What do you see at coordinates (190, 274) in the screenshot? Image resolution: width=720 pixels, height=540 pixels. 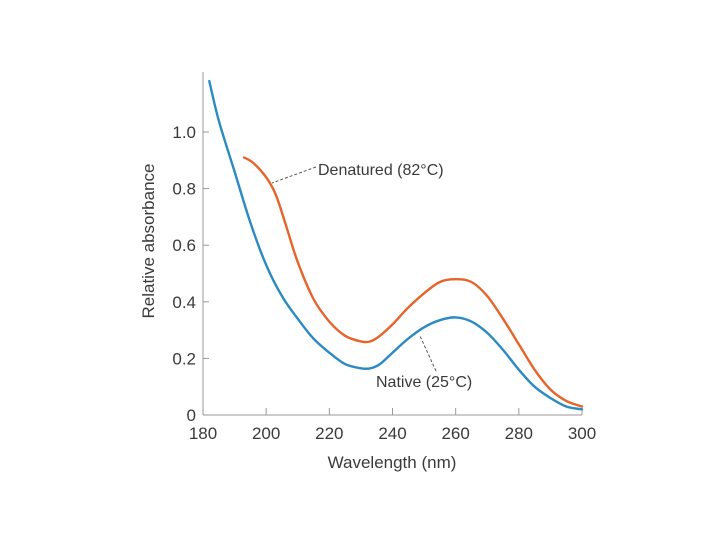 I see `y-ticks: 0 0.2 0.4 0.6 0.8 1.0` at bounding box center [190, 274].